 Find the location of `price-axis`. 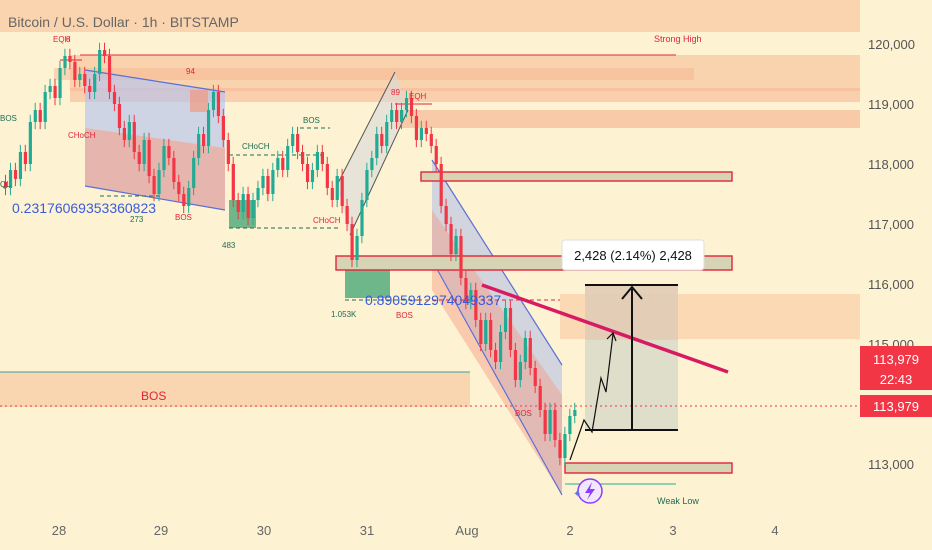

price-axis is located at coordinates (896, 262).